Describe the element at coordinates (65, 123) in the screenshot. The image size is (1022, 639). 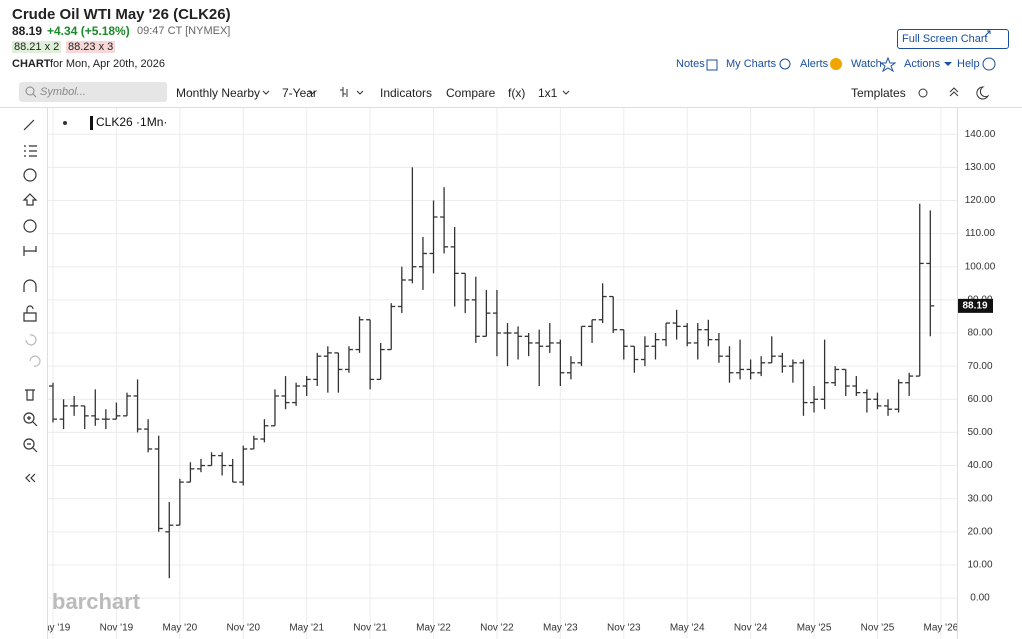
I see `visibility-icon` at that location.